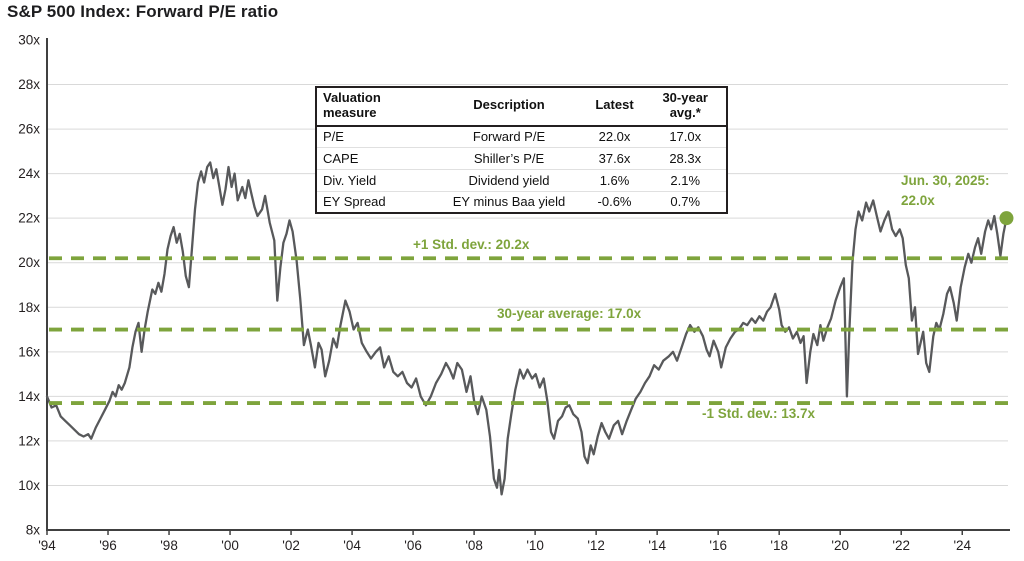 Image resolution: width=1024 pixels, height=561 pixels. Describe the element at coordinates (169, 545) in the screenshot. I see `x-tick-label: '98` at that location.